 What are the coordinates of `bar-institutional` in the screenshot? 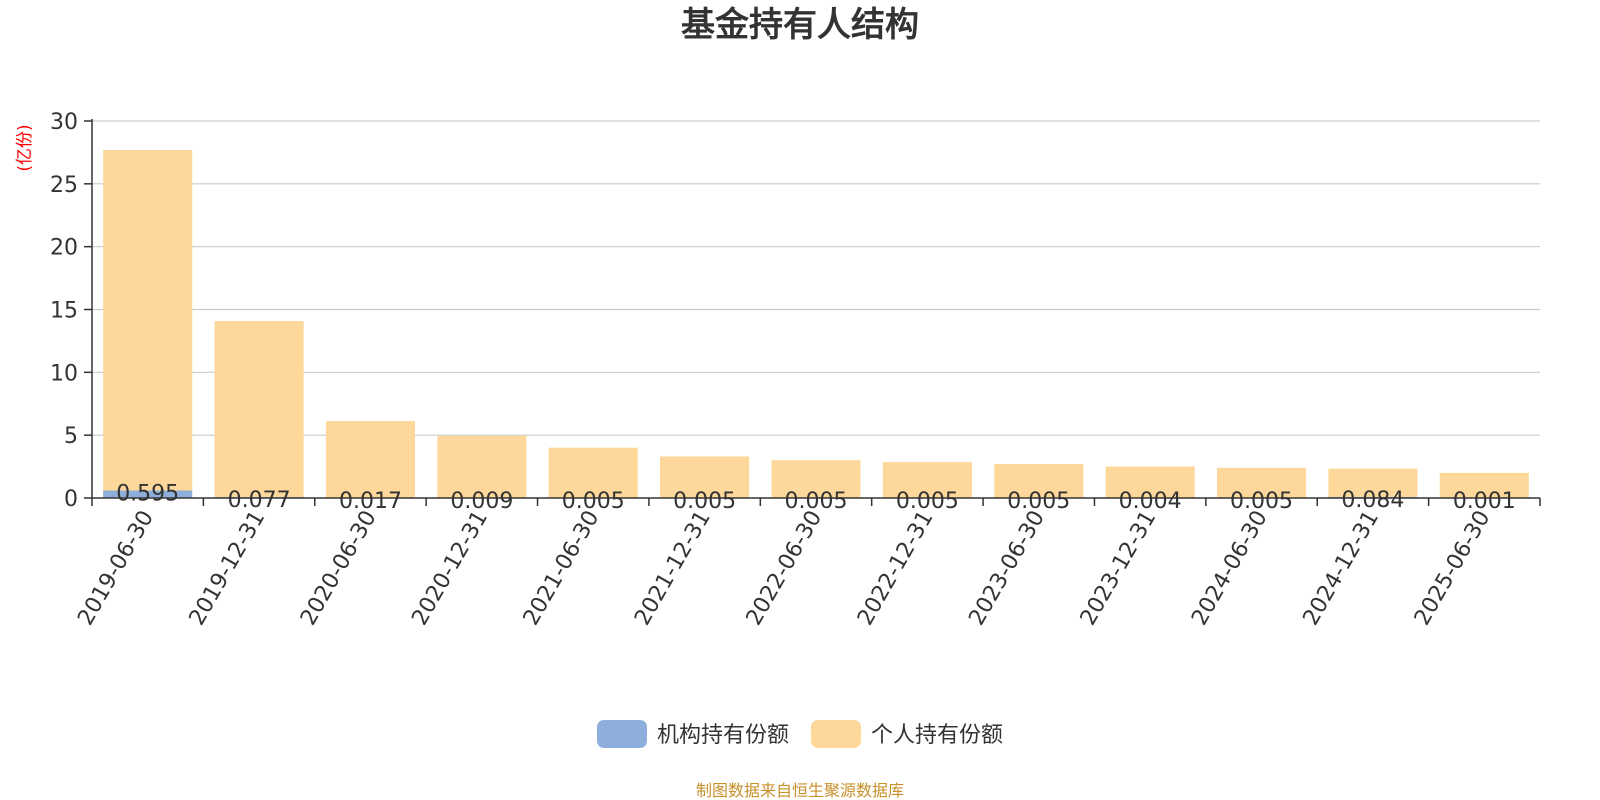 It's located at (148, 494).